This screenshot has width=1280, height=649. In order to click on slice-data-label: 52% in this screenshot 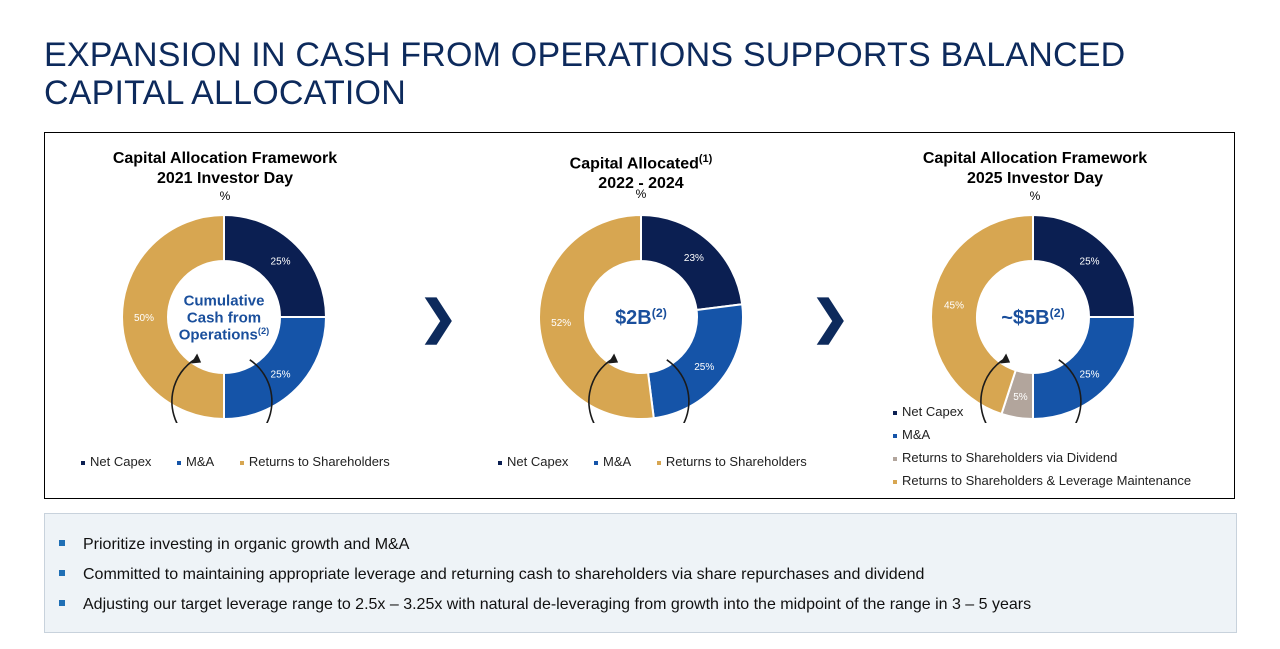, I will do `click(561, 323)`.